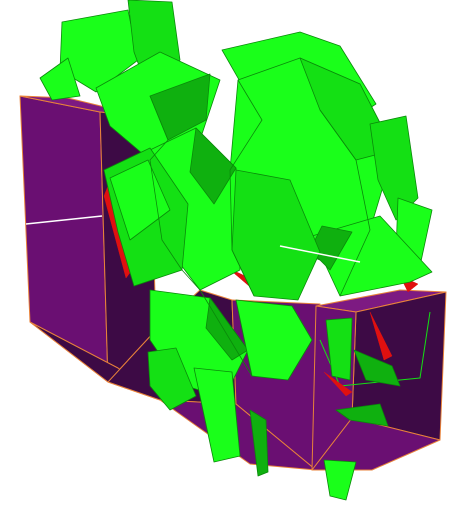 Image resolution: width=464 pixels, height=508 pixels. I want to click on shard-bottom-tip, so click(259, 443).